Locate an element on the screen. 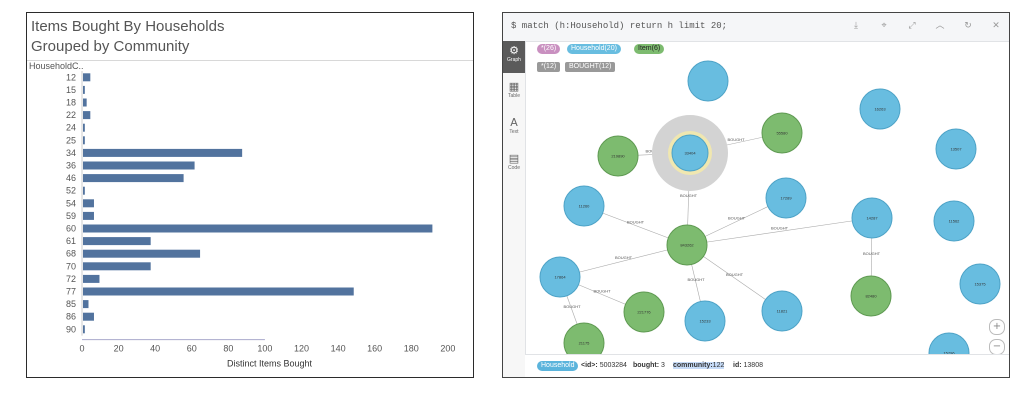 This screenshot has width=1024, height=403. x-tick-label: 100 is located at coordinates (264, 349).